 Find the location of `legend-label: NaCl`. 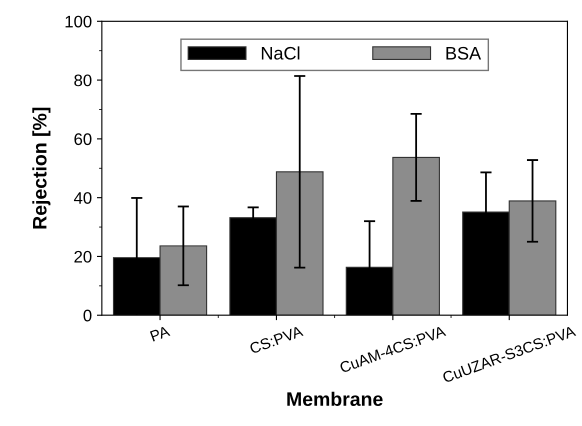

legend-label: NaCl is located at coordinates (281, 53).